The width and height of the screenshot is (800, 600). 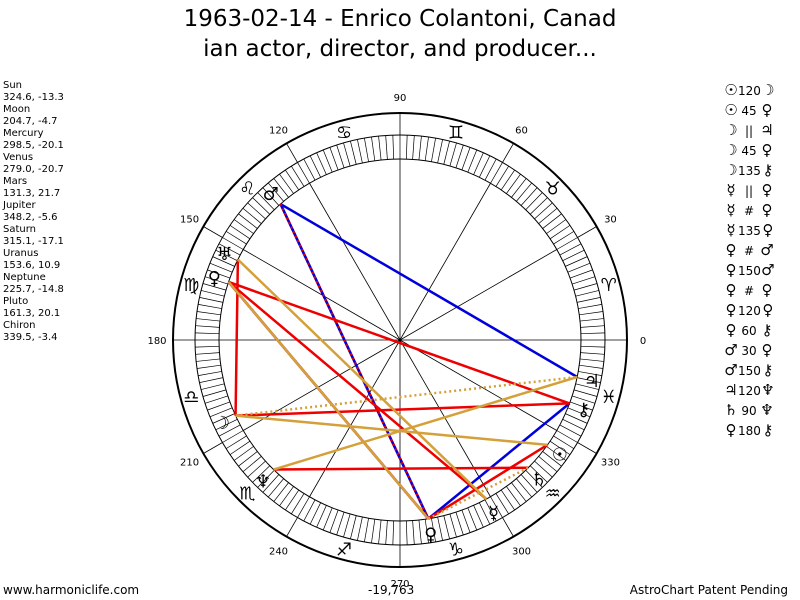 I want to click on sign-glyph-icon: ♈, so click(x=609, y=285).